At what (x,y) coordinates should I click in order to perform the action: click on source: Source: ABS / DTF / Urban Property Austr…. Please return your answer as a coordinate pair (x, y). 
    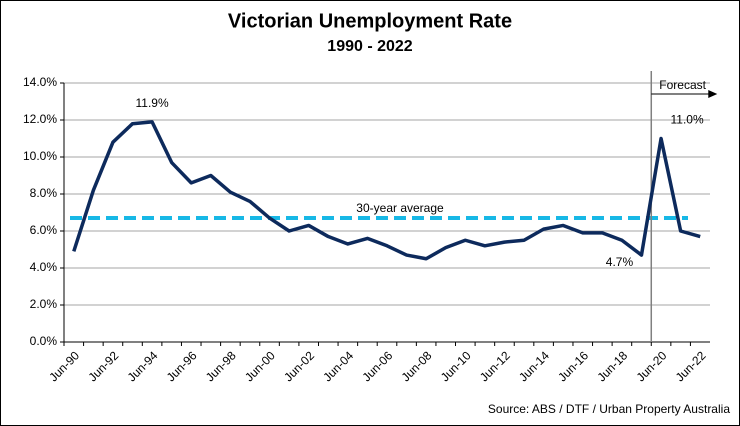
    Looking at the image, I should click on (609, 409).